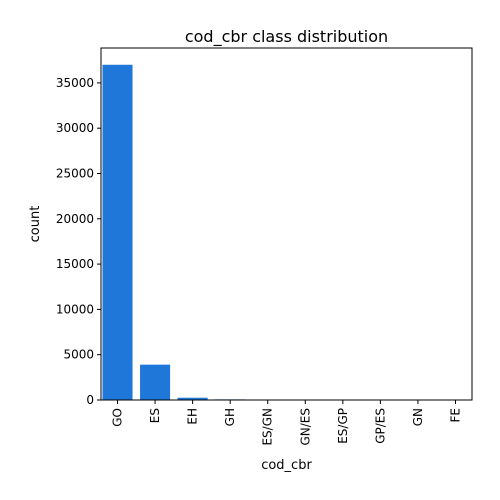 This screenshot has width=500, height=500. I want to click on chart-title: cod_cbr class distribution, so click(286, 37).